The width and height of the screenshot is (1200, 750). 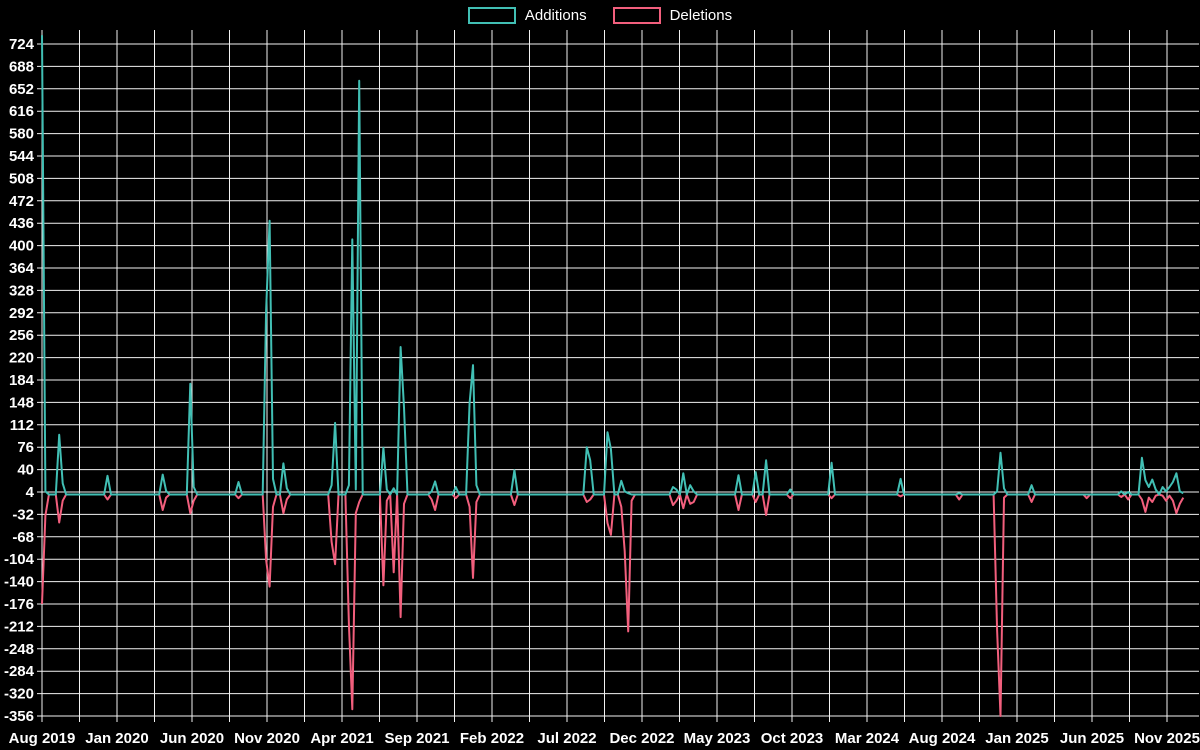 I want to click on chart-legend: Additions Deletions, so click(x=600, y=15).